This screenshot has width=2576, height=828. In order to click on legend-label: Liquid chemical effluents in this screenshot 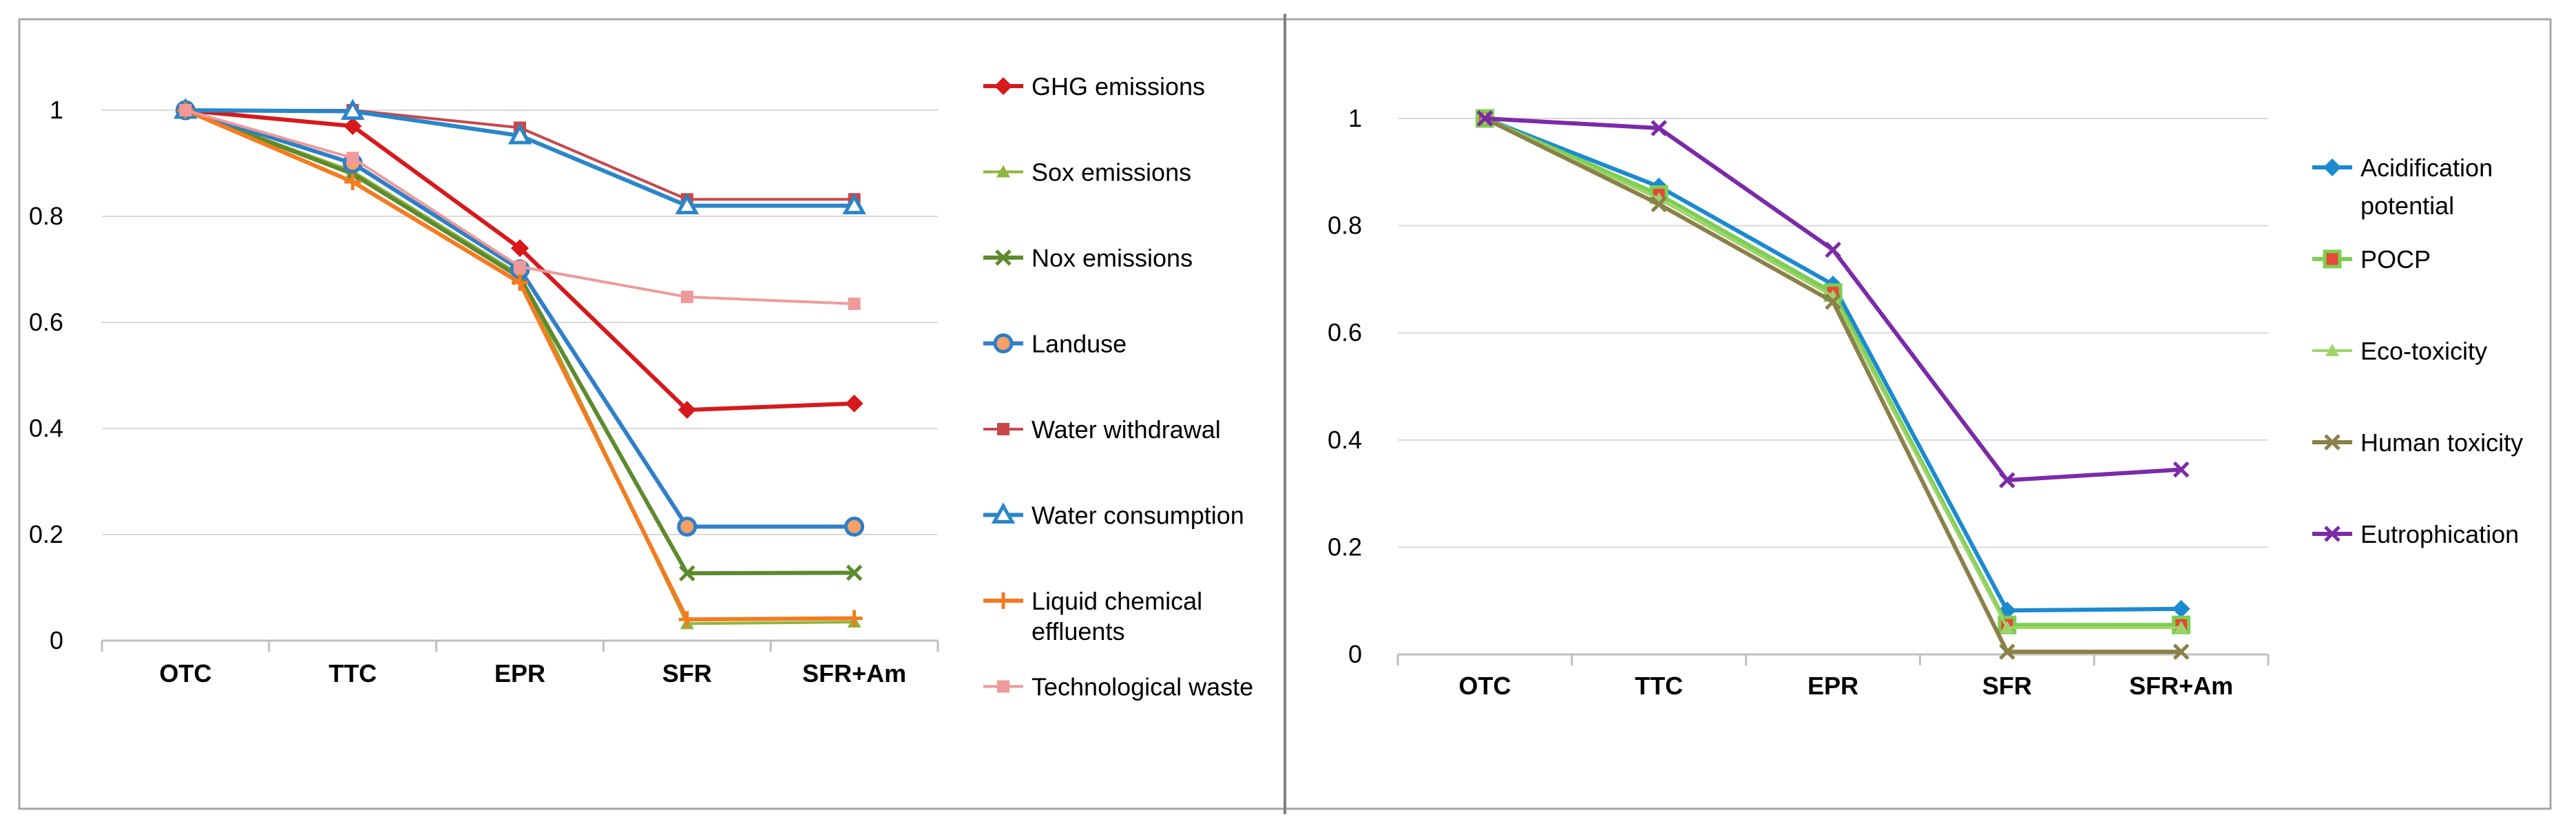, I will do `click(1117, 616)`.